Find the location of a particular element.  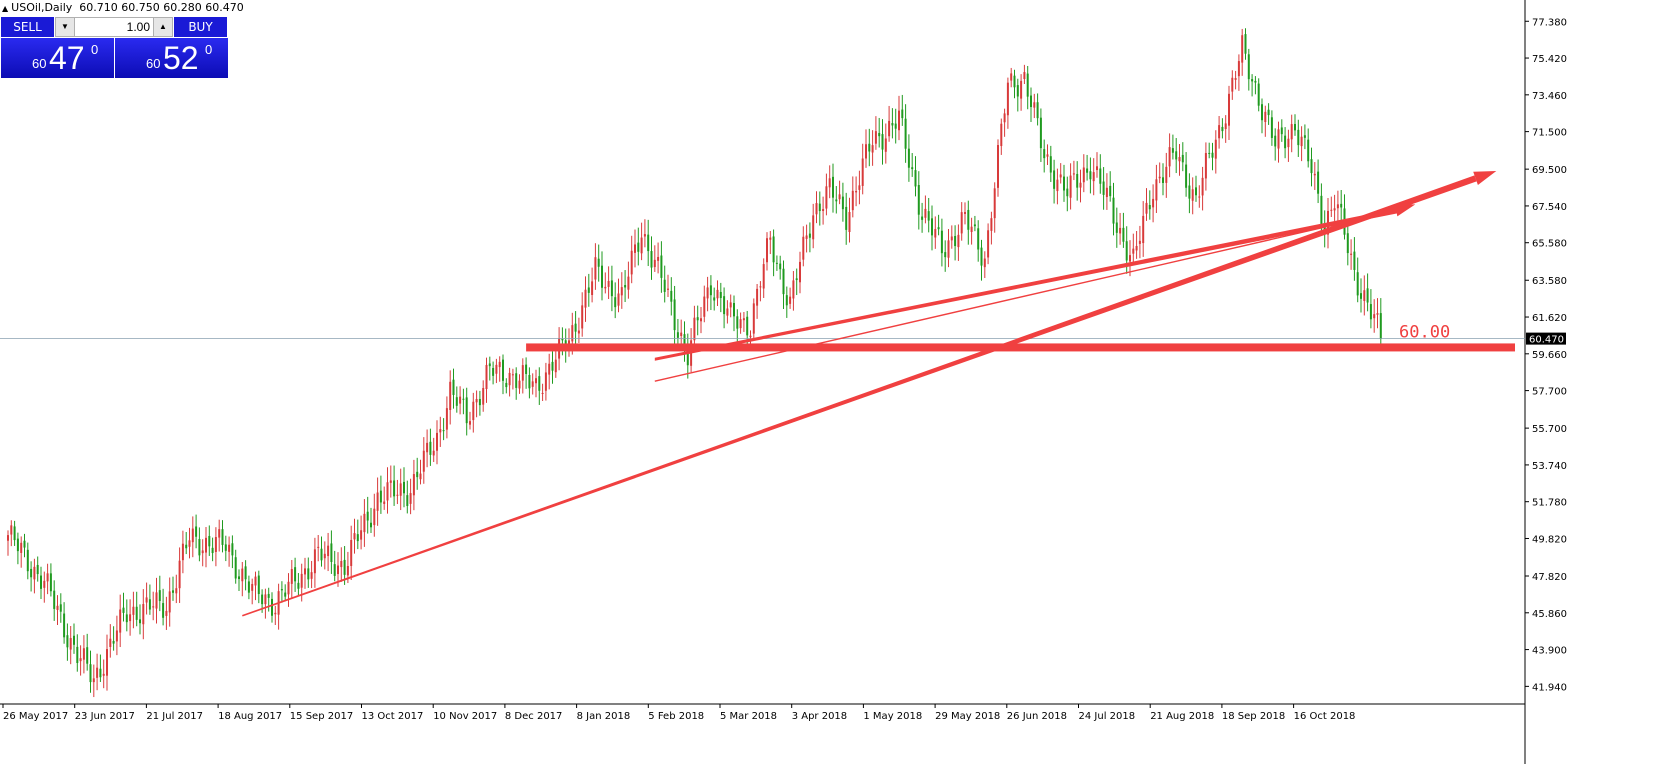

one-click-trading-panel: SELL ▼ 1.00 ▲ BUY 60 47 0 60 52 0 is located at coordinates (114, 48).